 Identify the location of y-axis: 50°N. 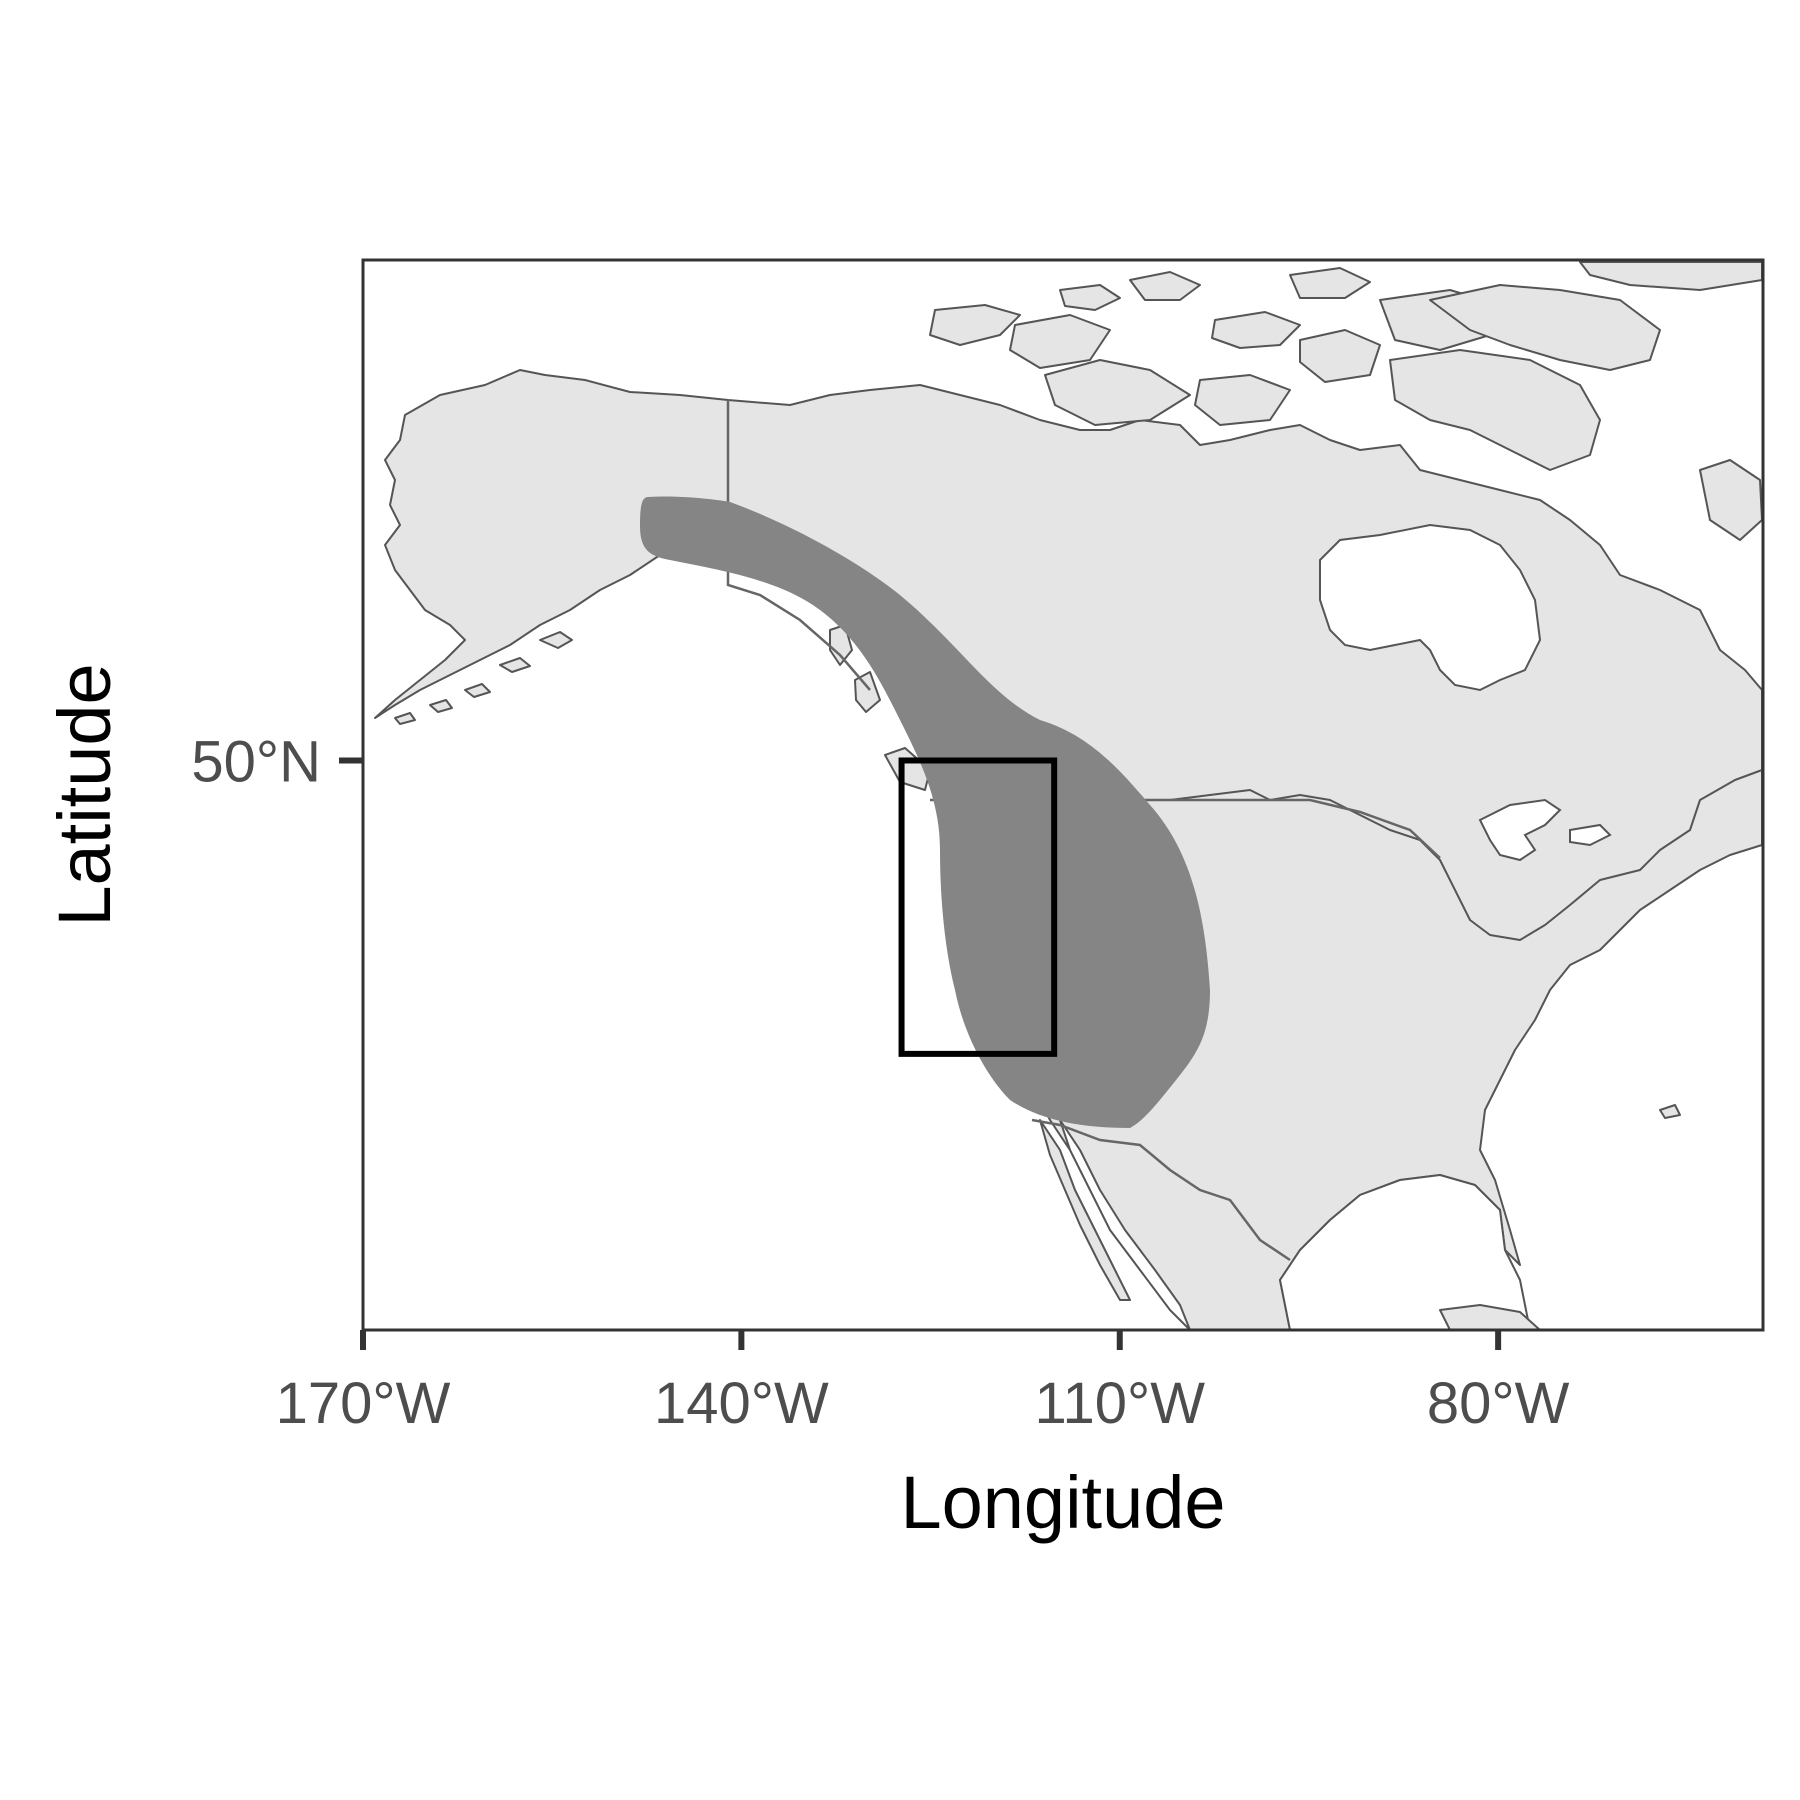
(277, 761).